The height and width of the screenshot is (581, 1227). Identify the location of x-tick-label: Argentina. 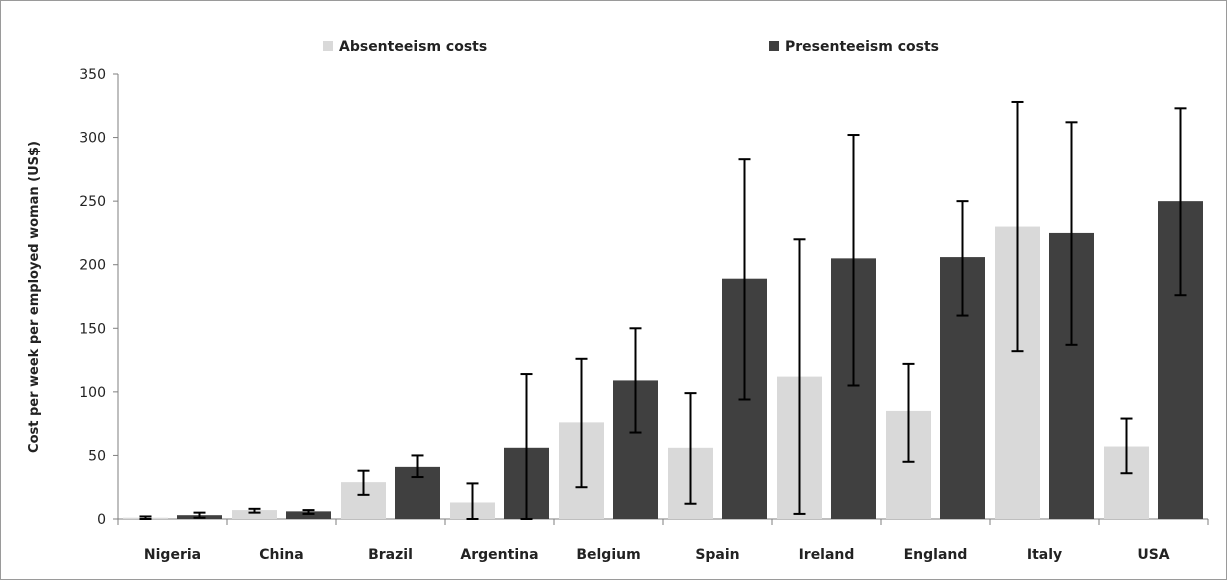
(499, 555).